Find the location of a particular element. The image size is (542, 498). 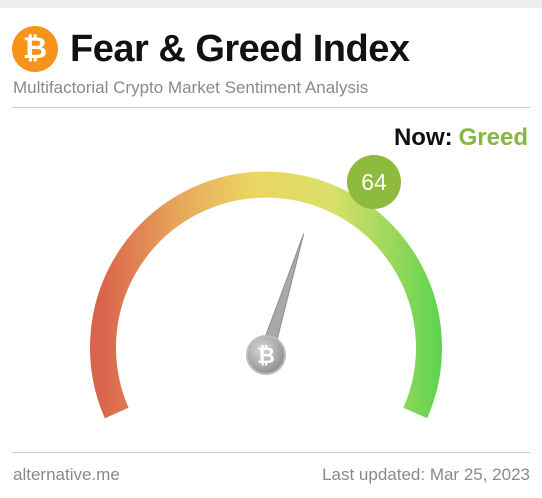

page-title: Fear & Greed Index is located at coordinates (240, 48).